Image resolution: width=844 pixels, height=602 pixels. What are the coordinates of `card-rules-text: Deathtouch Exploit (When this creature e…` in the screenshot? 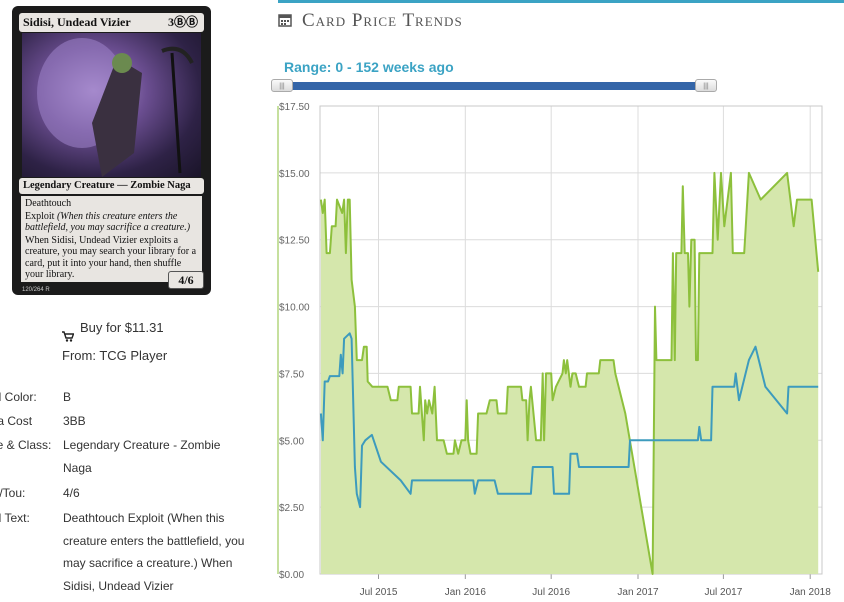 It's located at (111, 239).